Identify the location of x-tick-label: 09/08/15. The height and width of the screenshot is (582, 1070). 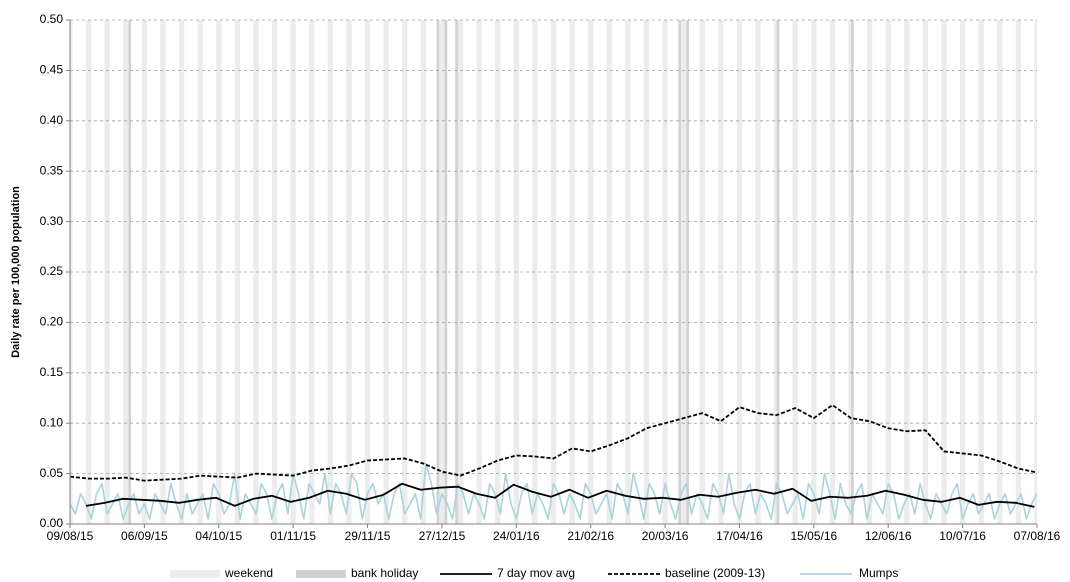
(70, 536).